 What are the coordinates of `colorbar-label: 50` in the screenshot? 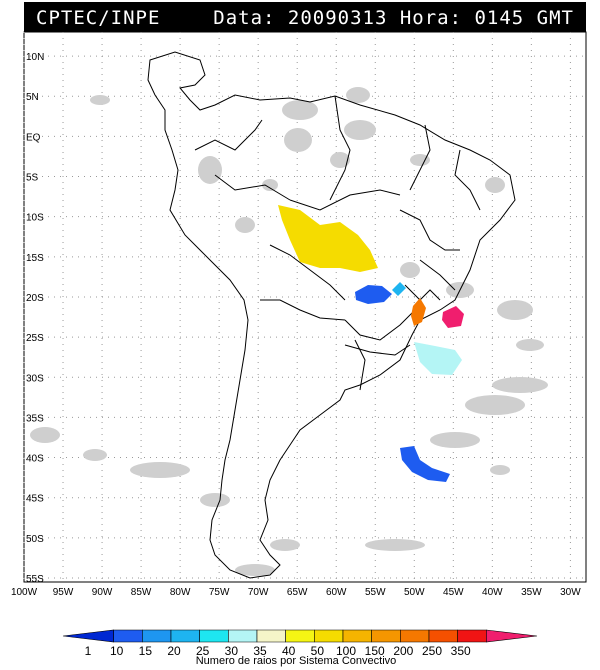 It's located at (318, 651).